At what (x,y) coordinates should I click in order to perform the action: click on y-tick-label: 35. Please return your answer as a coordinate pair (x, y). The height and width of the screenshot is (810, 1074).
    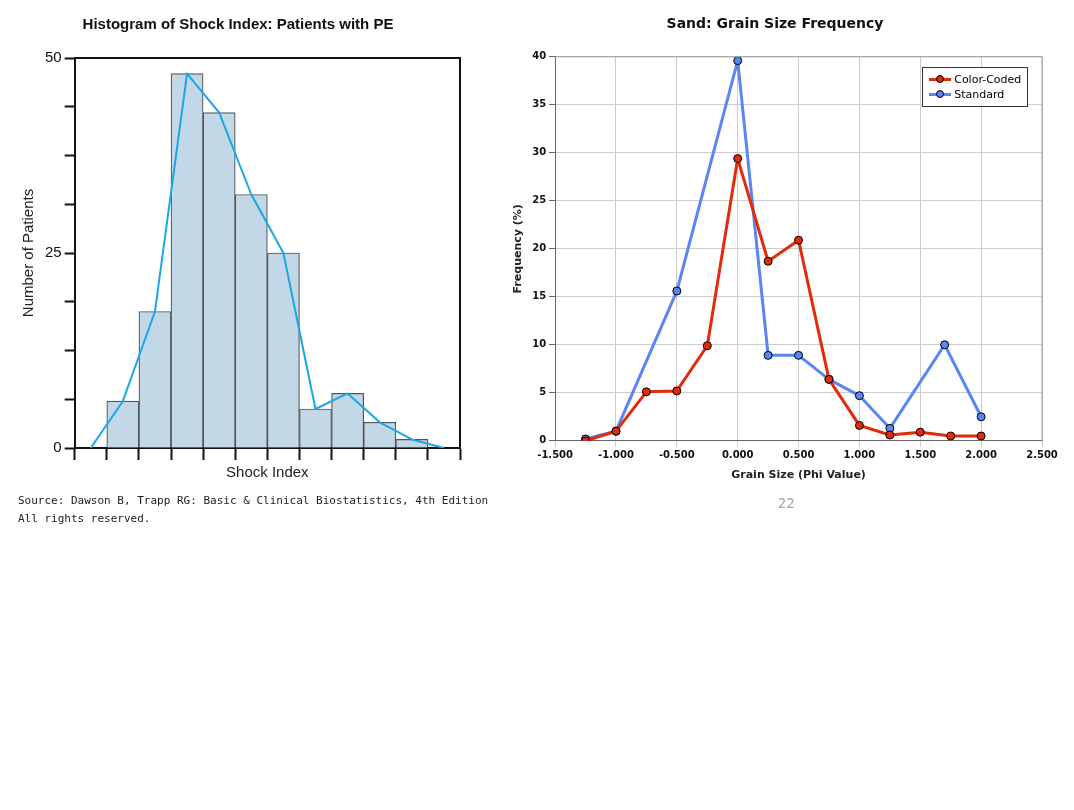
    Looking at the image, I should click on (539, 104).